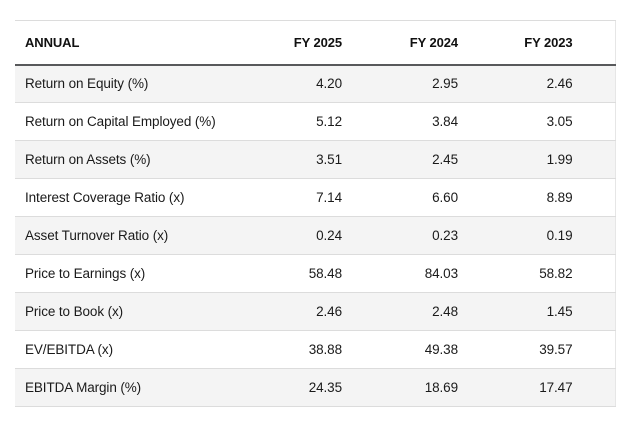  I want to click on table-row: Return on Equity (%) 4.20 2.95 2.46, so click(315, 83).